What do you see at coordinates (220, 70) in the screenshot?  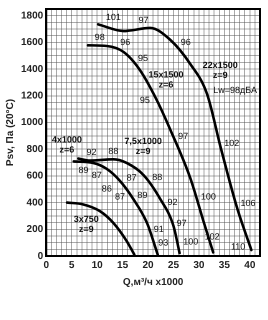 I see `annotation: 22x1500 z=9` at bounding box center [220, 70].